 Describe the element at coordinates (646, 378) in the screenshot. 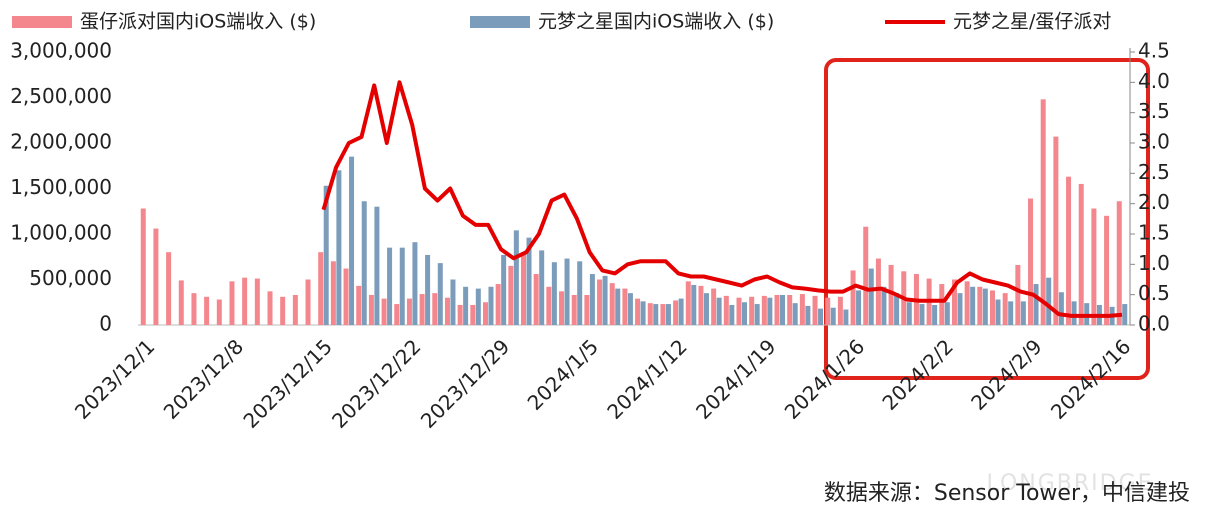

I see `x-tick-label: 2024/1/12` at that location.